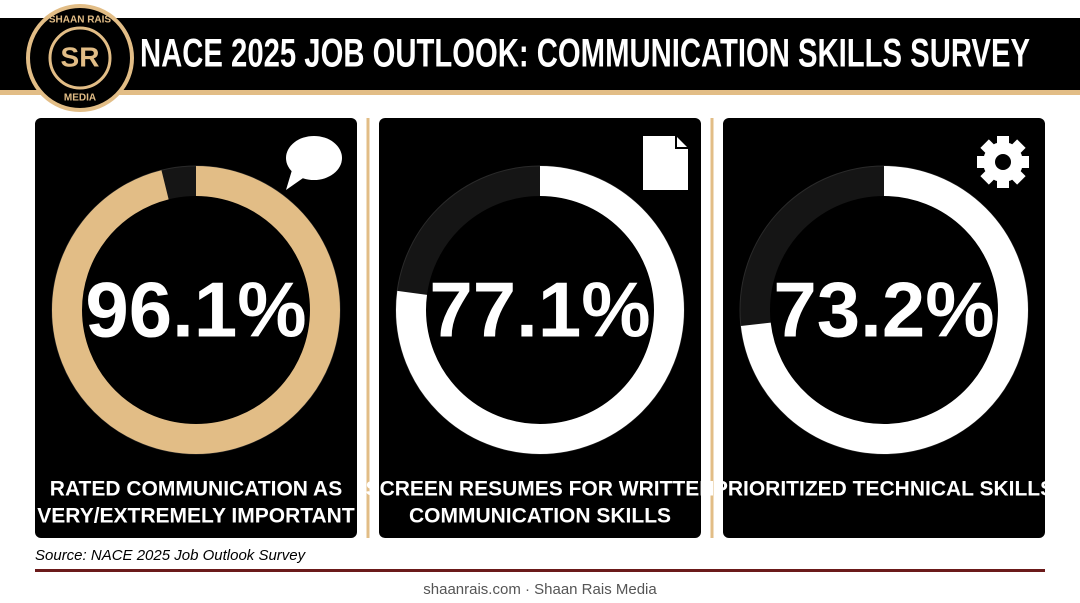 This screenshot has height=603, width=1080. What do you see at coordinates (540, 516) in the screenshot?
I see `card-label: COMMUNICATION SKILLS` at bounding box center [540, 516].